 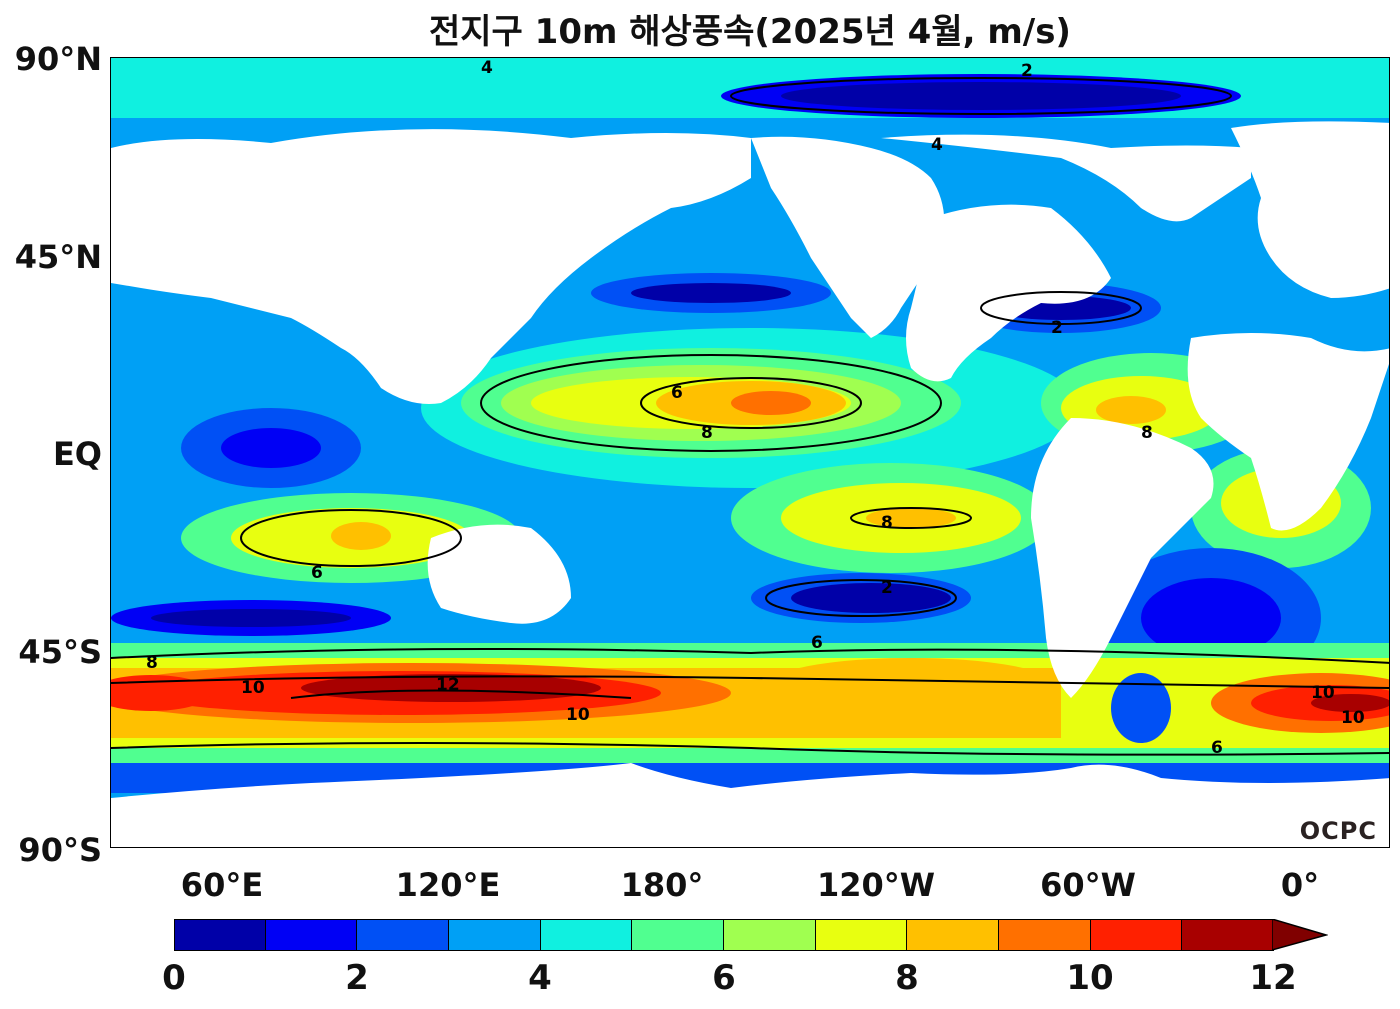 What do you see at coordinates (448, 885) in the screenshot?
I see `lon-label-120e: 120°E` at bounding box center [448, 885].